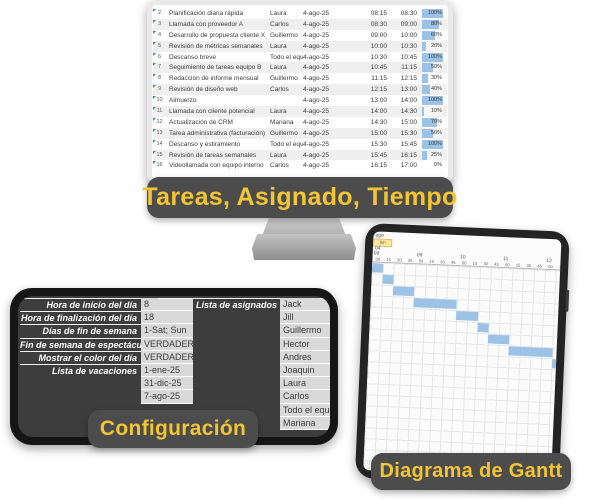 This screenshot has width=600, height=500. Describe the element at coordinates (378, 68) in the screenshot. I see `cell-start-time: 10:45` at that location.